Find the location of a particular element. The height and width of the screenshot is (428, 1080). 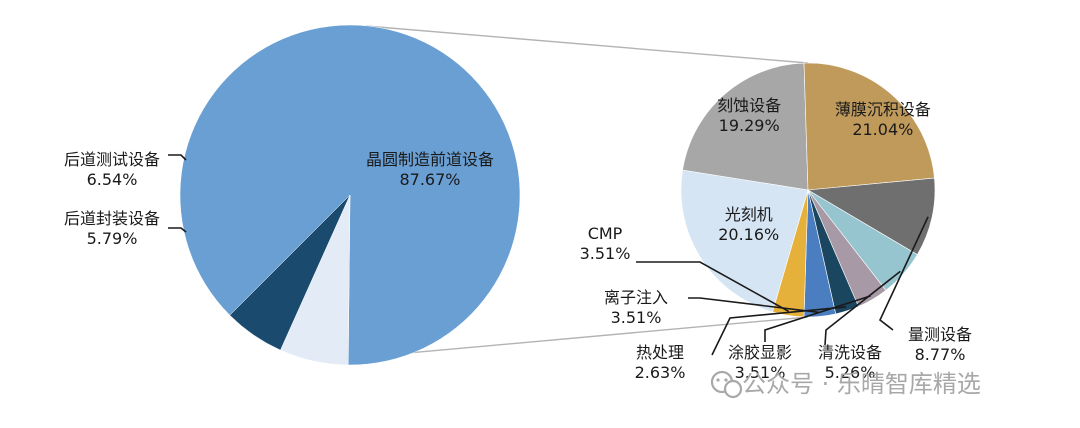

detail-slice-2-name-label: 量测设备 is located at coordinates (940, 334).